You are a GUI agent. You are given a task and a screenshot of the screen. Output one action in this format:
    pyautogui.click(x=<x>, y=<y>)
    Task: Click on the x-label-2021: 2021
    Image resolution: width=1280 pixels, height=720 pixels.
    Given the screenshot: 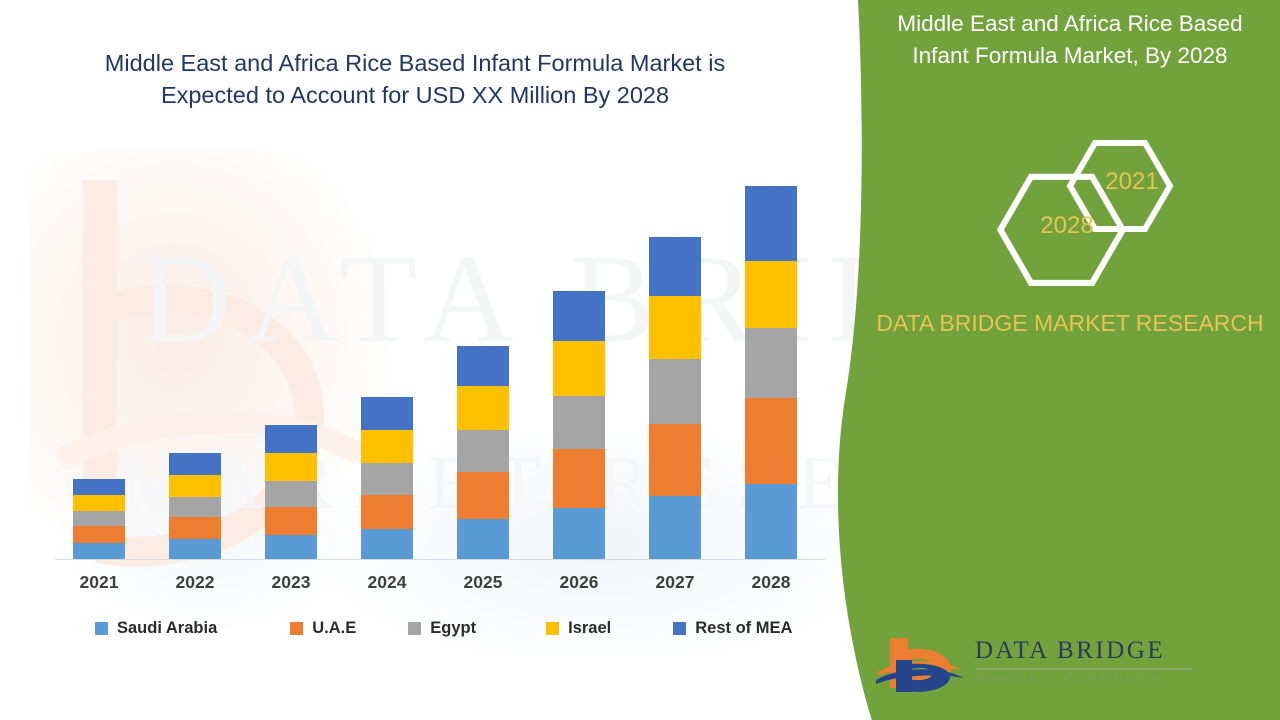 What is the action you would take?
    pyautogui.click(x=99, y=582)
    